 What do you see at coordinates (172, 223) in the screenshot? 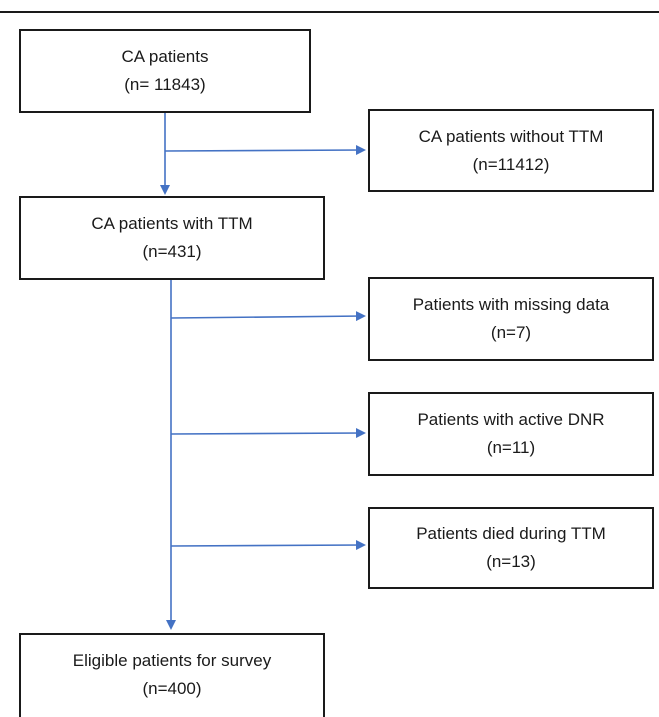
I see `box-with-ttm-label: CA patients with TTM` at bounding box center [172, 223].